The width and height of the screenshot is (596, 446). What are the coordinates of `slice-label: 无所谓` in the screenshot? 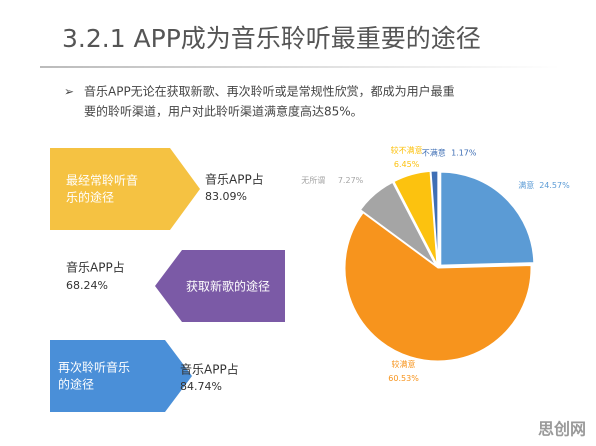 It's located at (313, 180).